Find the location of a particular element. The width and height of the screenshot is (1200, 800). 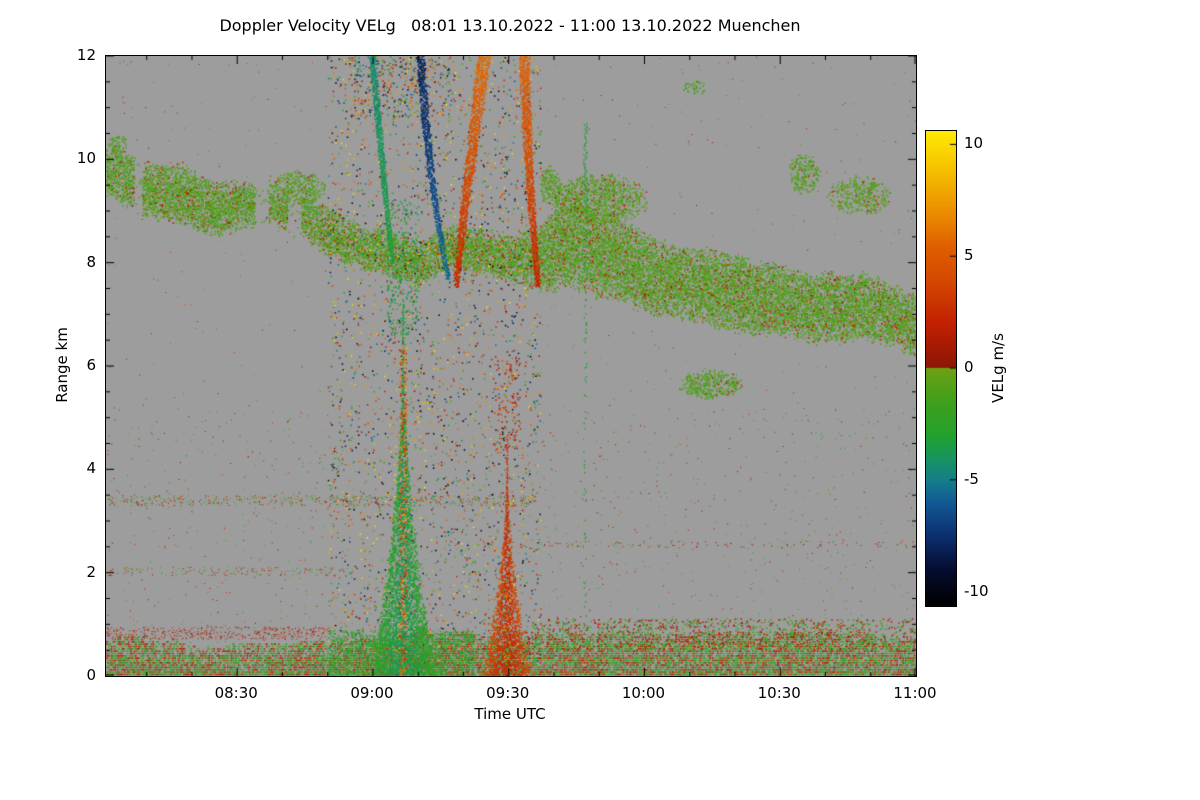

colorbar is located at coordinates (941, 368).